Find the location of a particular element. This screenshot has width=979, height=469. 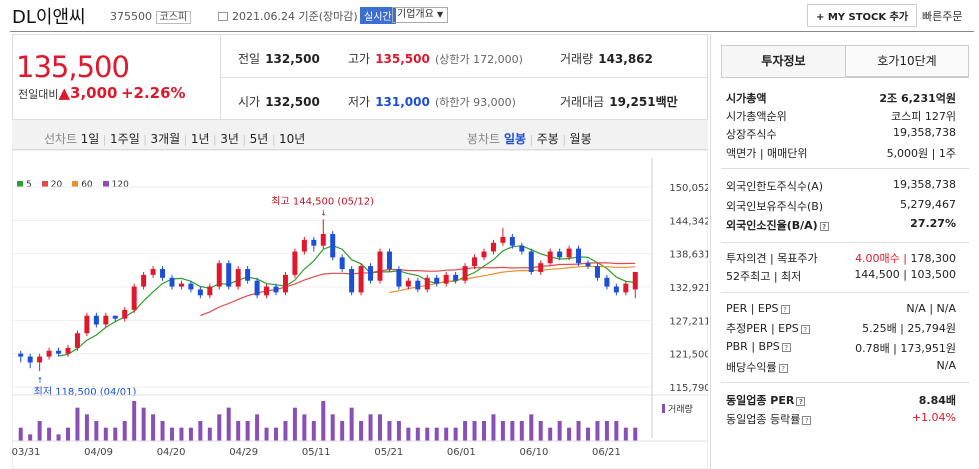

volume-legend-label: 거래량 is located at coordinates (680, 409).